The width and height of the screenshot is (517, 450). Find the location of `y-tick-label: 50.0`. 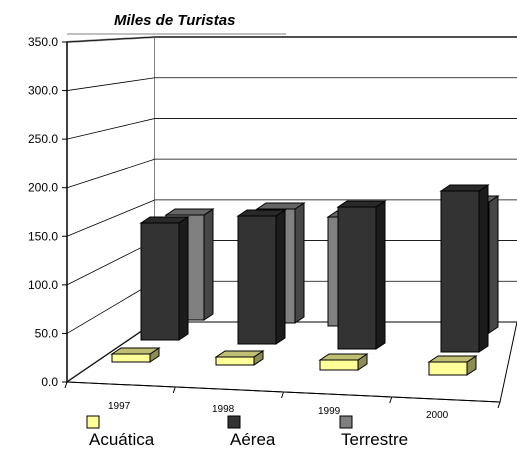

y-tick-label: 50.0 is located at coordinates (47, 333).